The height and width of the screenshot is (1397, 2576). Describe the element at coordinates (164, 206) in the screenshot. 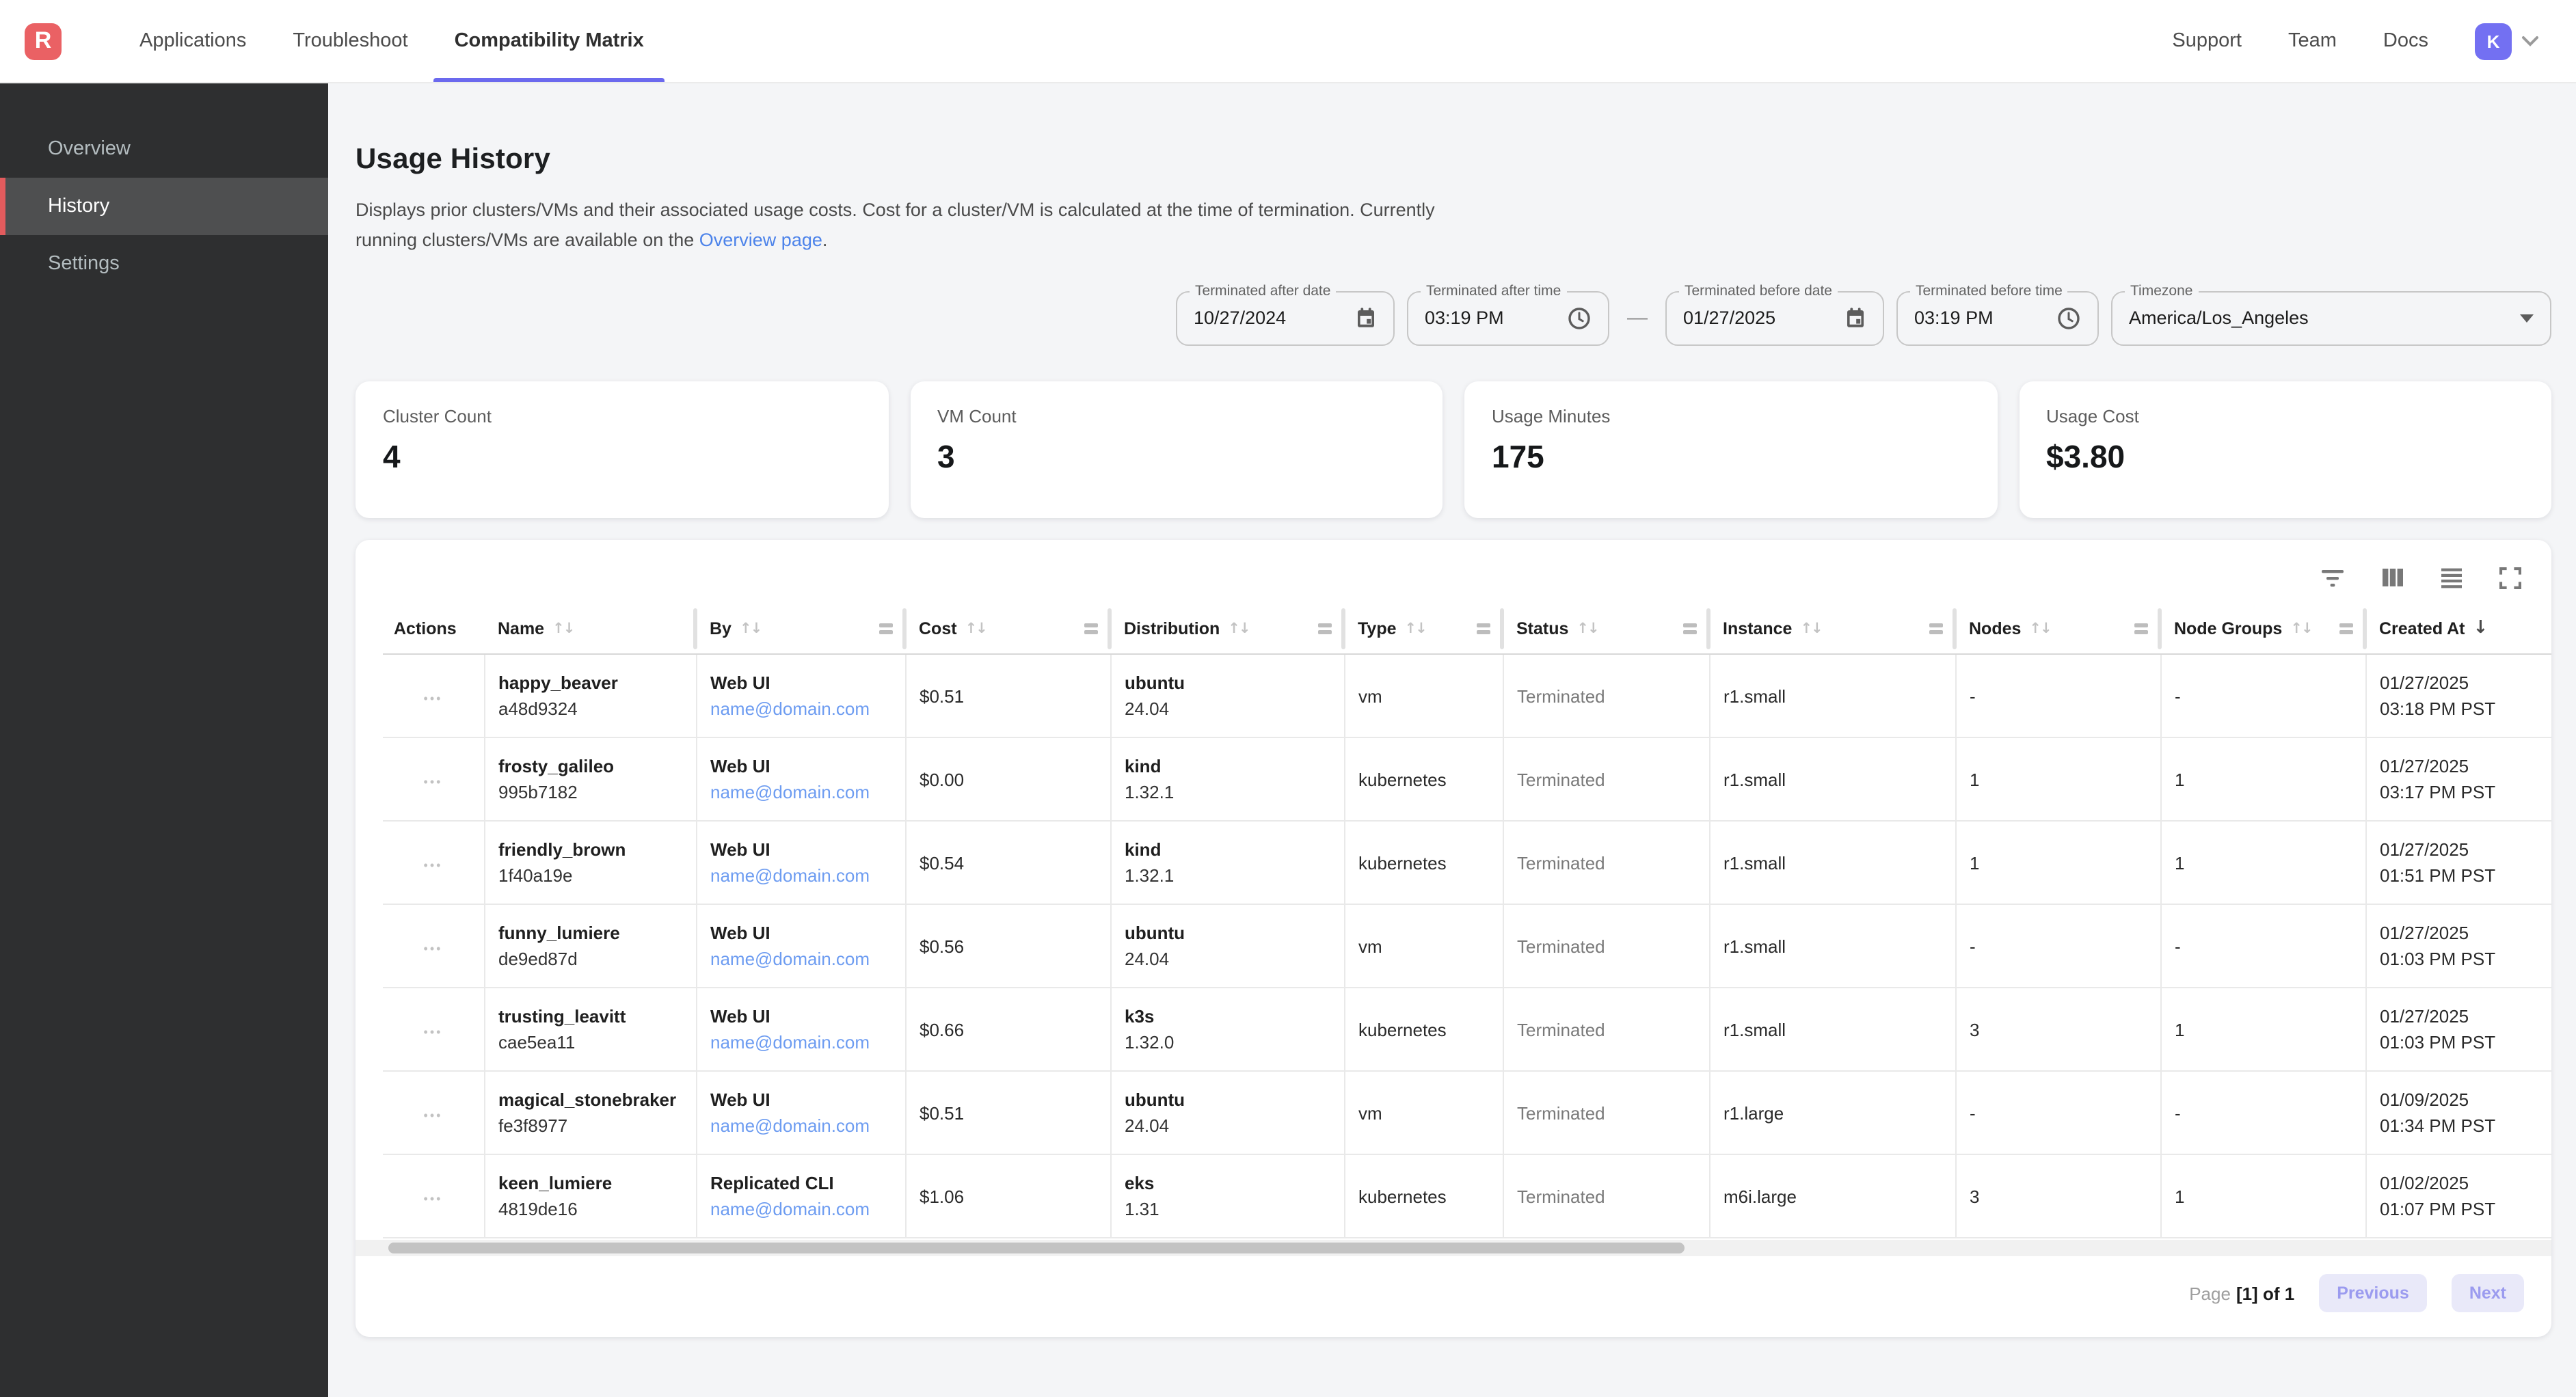

I see `sidebar-item-history: History` at that location.